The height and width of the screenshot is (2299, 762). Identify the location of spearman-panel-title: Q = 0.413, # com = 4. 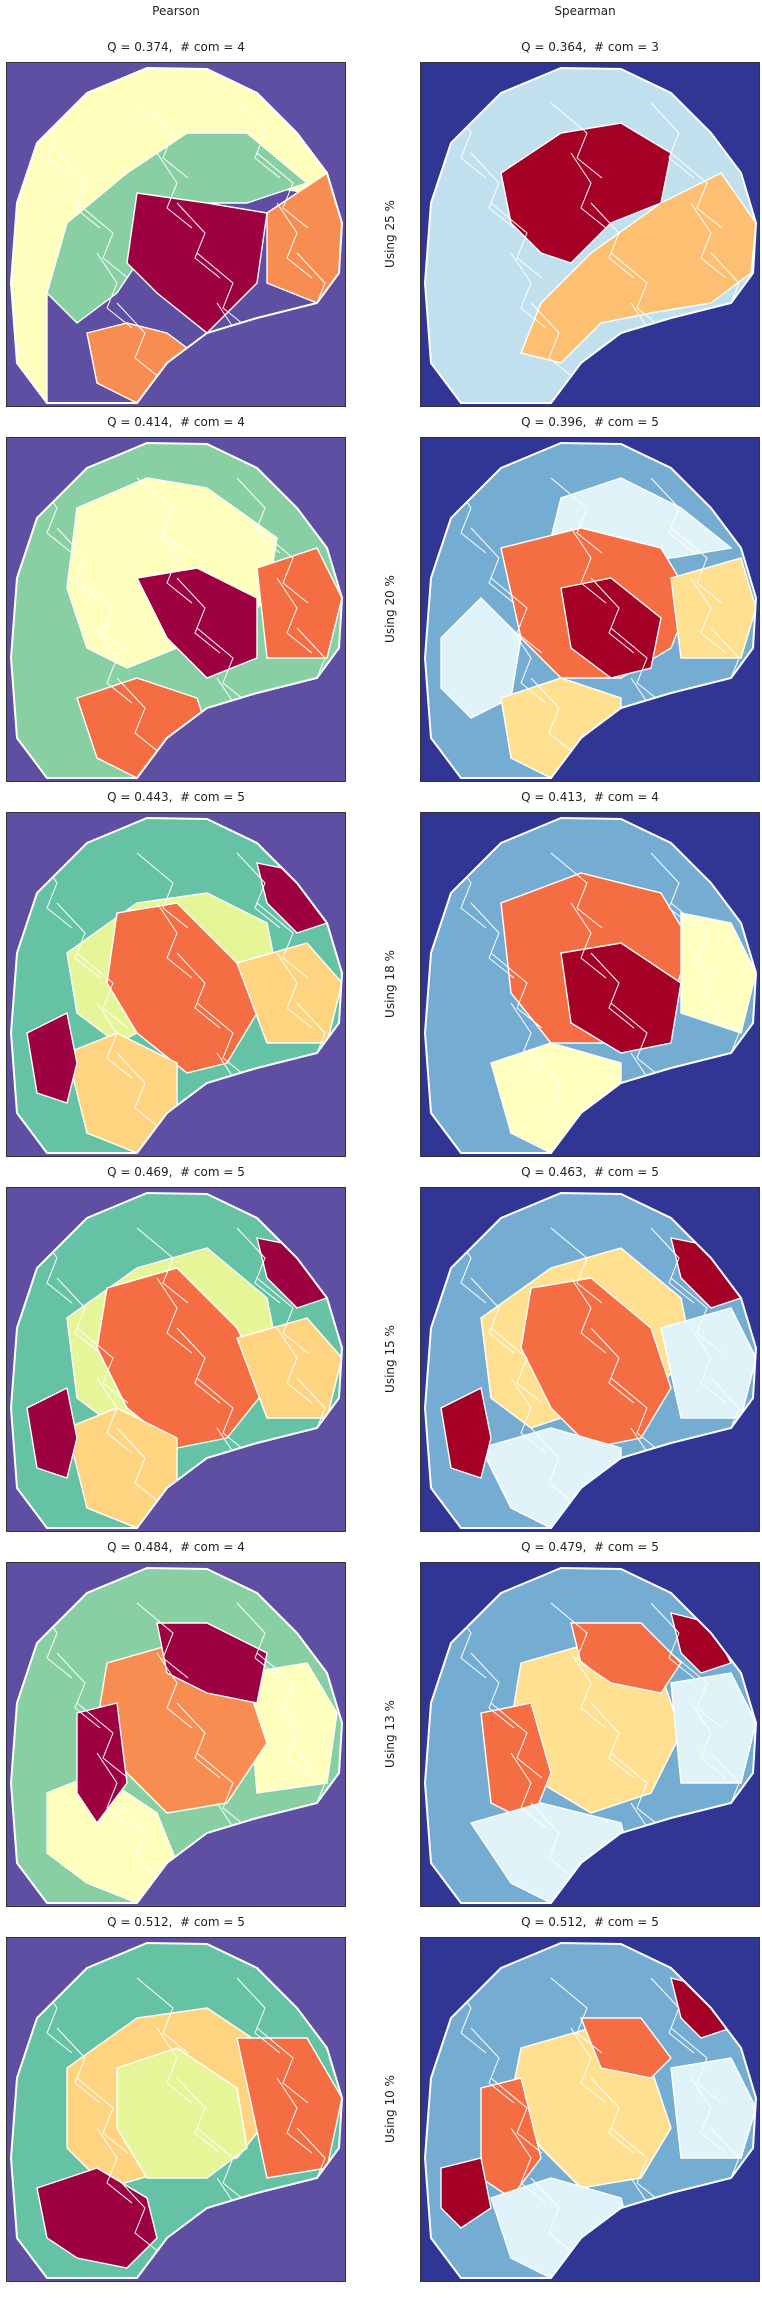
(590, 797).